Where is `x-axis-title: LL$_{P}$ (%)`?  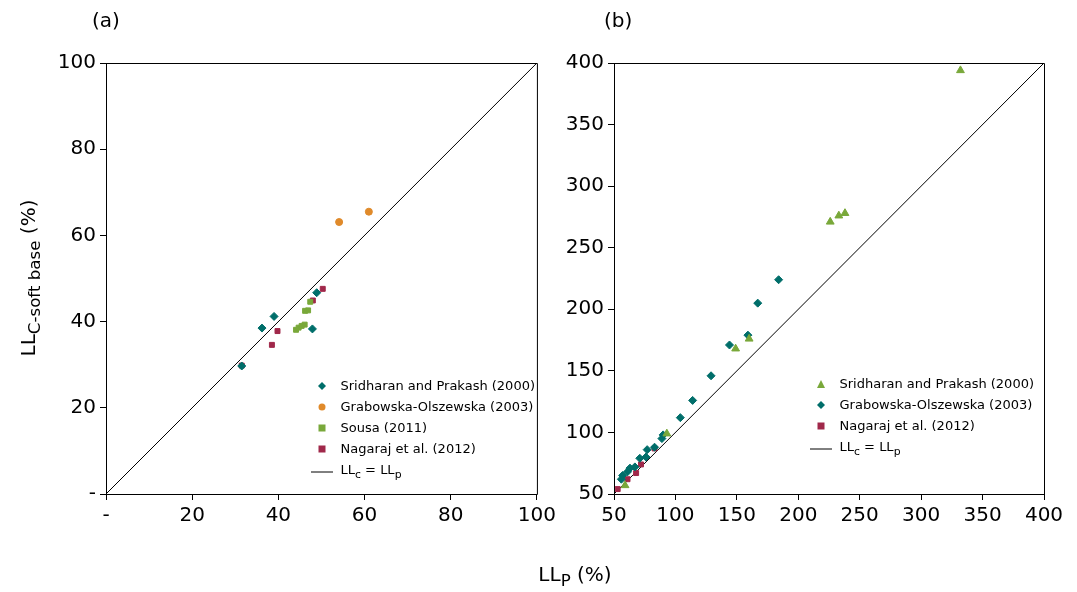 x-axis-title: LL$_{P}$ (%) is located at coordinates (575, 576).